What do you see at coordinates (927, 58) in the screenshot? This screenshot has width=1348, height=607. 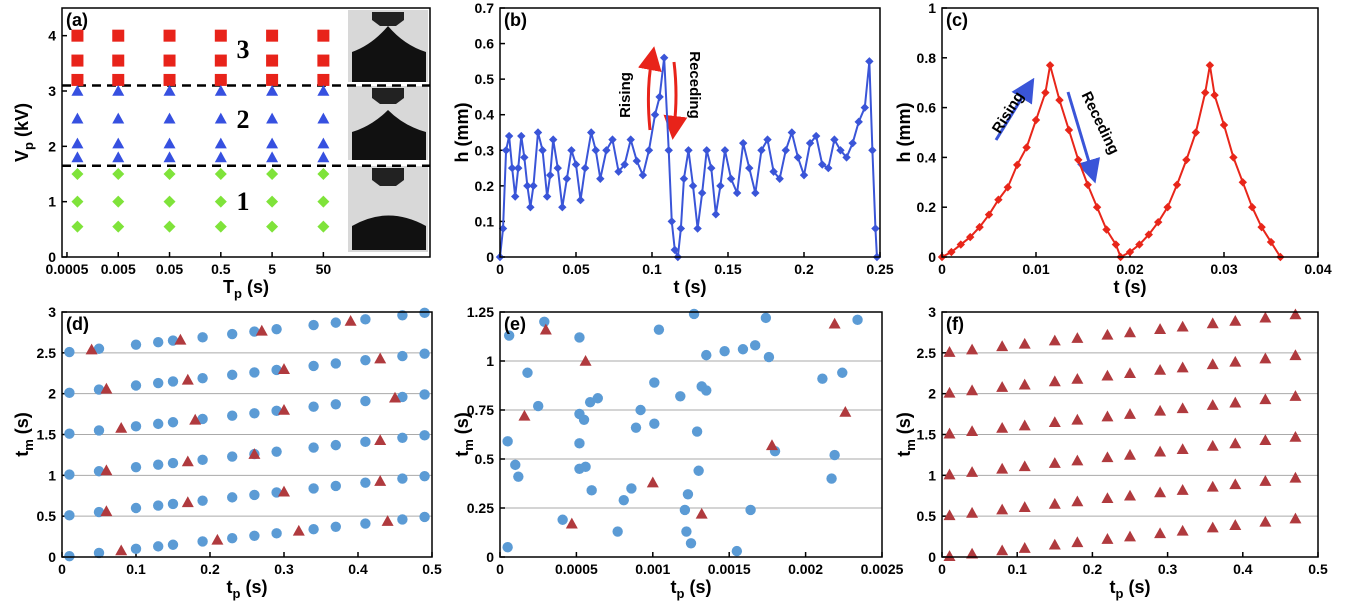 I see `y-tick-label: 0.8` at bounding box center [927, 58].